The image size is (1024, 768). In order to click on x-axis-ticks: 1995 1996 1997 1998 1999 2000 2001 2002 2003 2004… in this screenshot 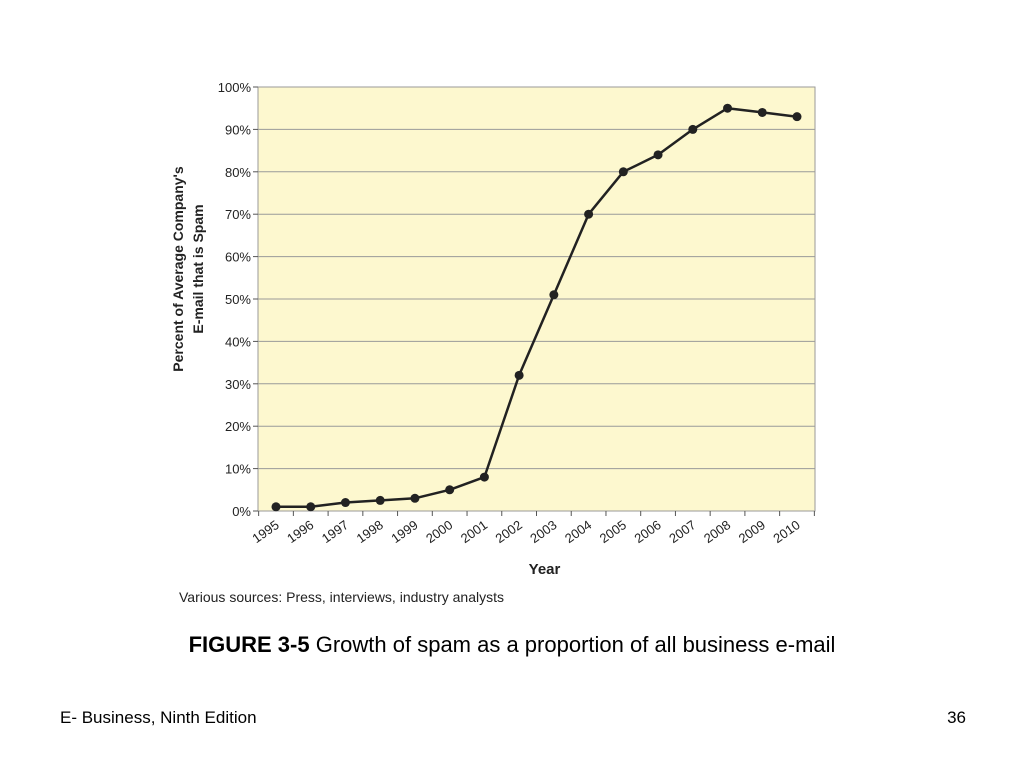, I will do `click(532, 528)`.